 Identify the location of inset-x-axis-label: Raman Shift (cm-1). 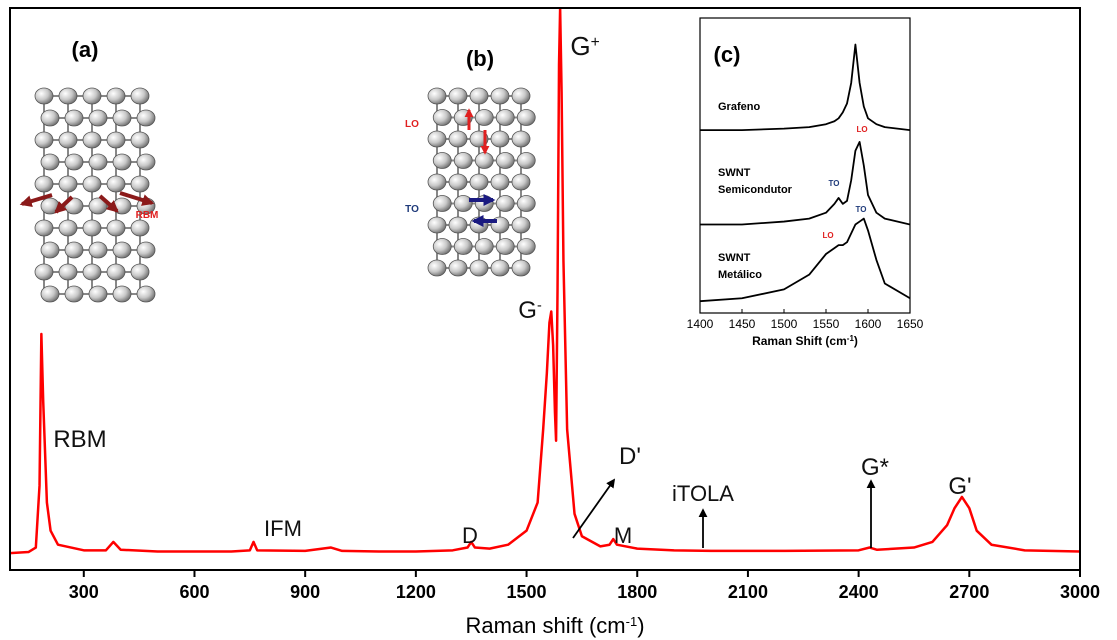
(805, 341).